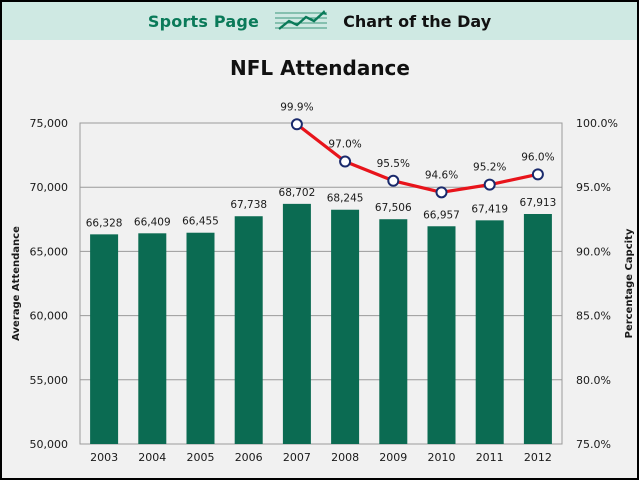  What do you see at coordinates (152, 222) in the screenshot?
I see `bar-data-label: 66,409` at bounding box center [152, 222].